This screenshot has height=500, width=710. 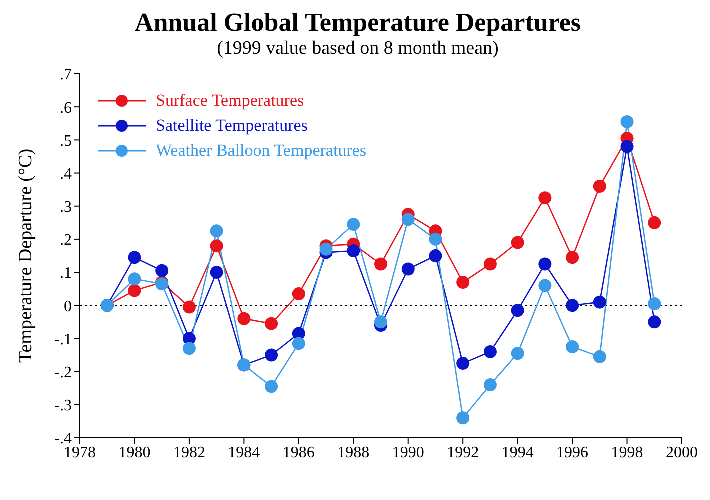 I want to click on y-tick-label: .3, so click(x=66, y=207).